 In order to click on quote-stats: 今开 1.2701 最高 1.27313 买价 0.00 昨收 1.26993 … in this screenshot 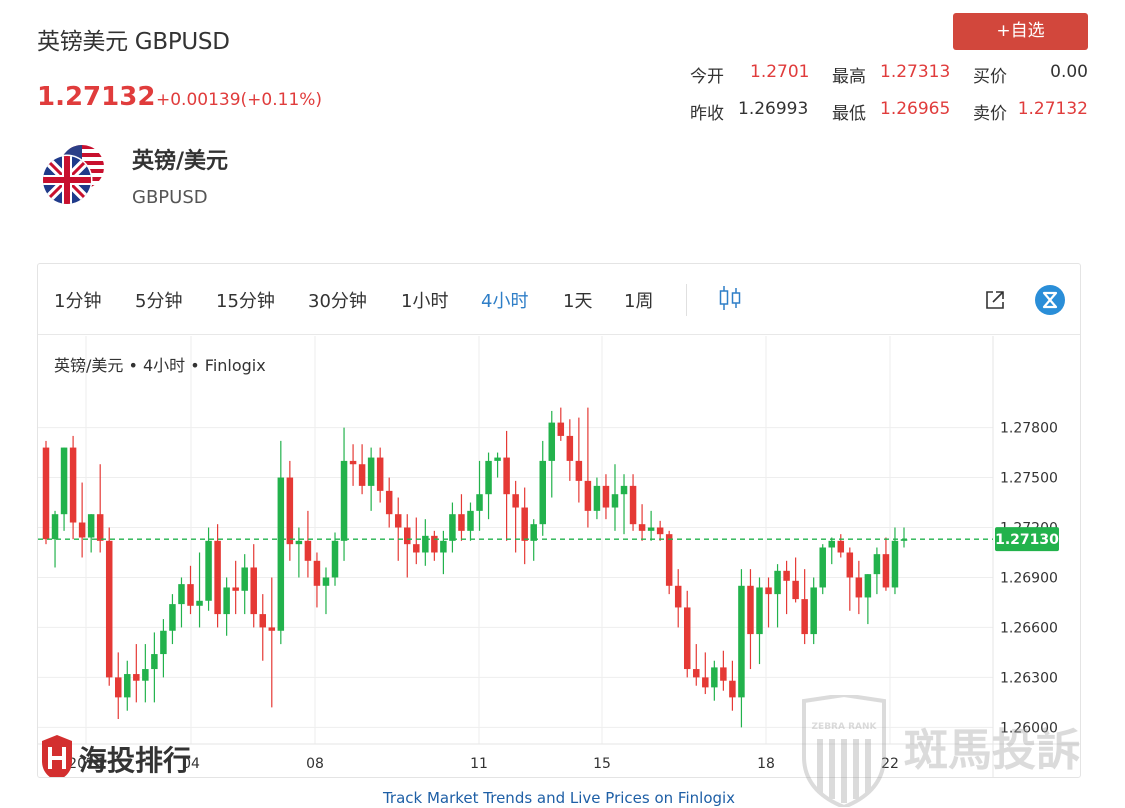, I will do `click(889, 99)`.